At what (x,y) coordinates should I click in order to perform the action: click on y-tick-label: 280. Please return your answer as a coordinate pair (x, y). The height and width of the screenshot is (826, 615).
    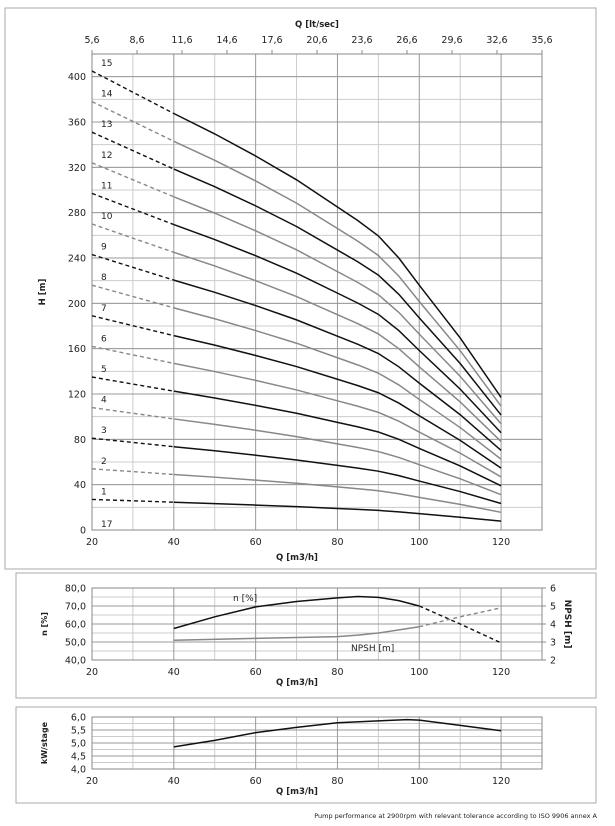
    Looking at the image, I should click on (77, 213).